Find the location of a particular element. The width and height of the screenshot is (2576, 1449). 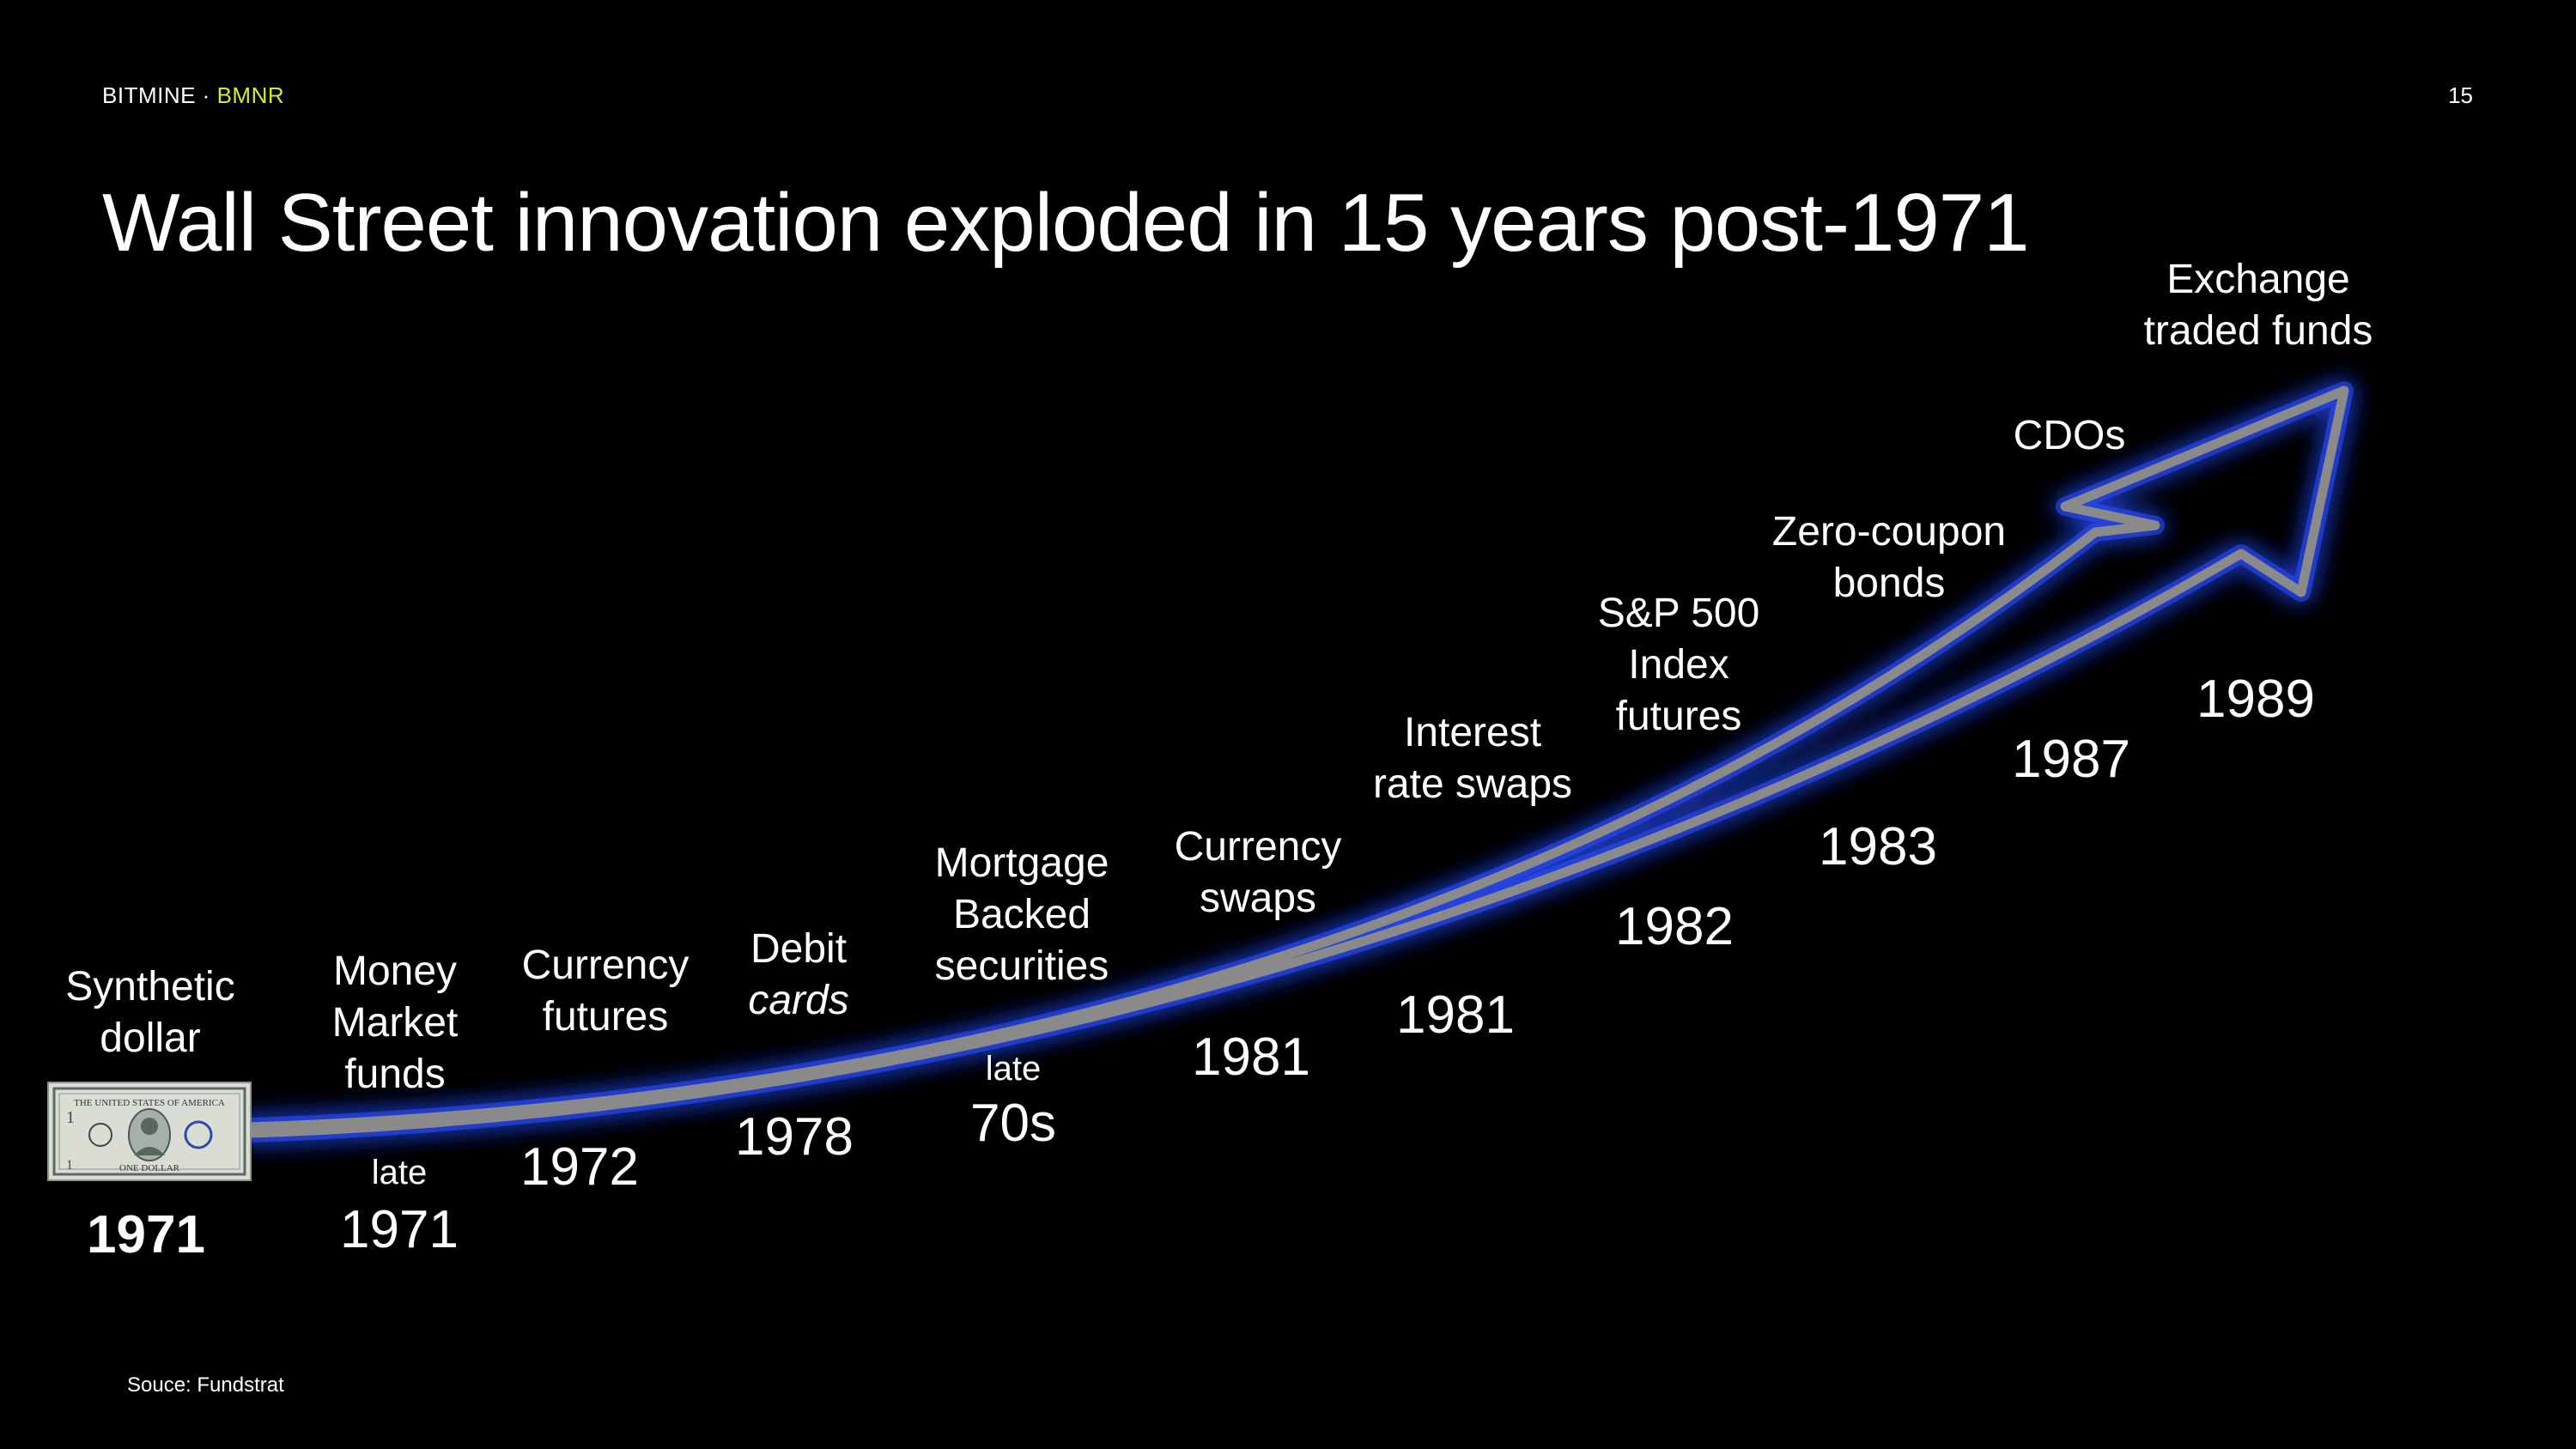

milestone-year-exchange-traded-funds: 1989 is located at coordinates (2255, 699).